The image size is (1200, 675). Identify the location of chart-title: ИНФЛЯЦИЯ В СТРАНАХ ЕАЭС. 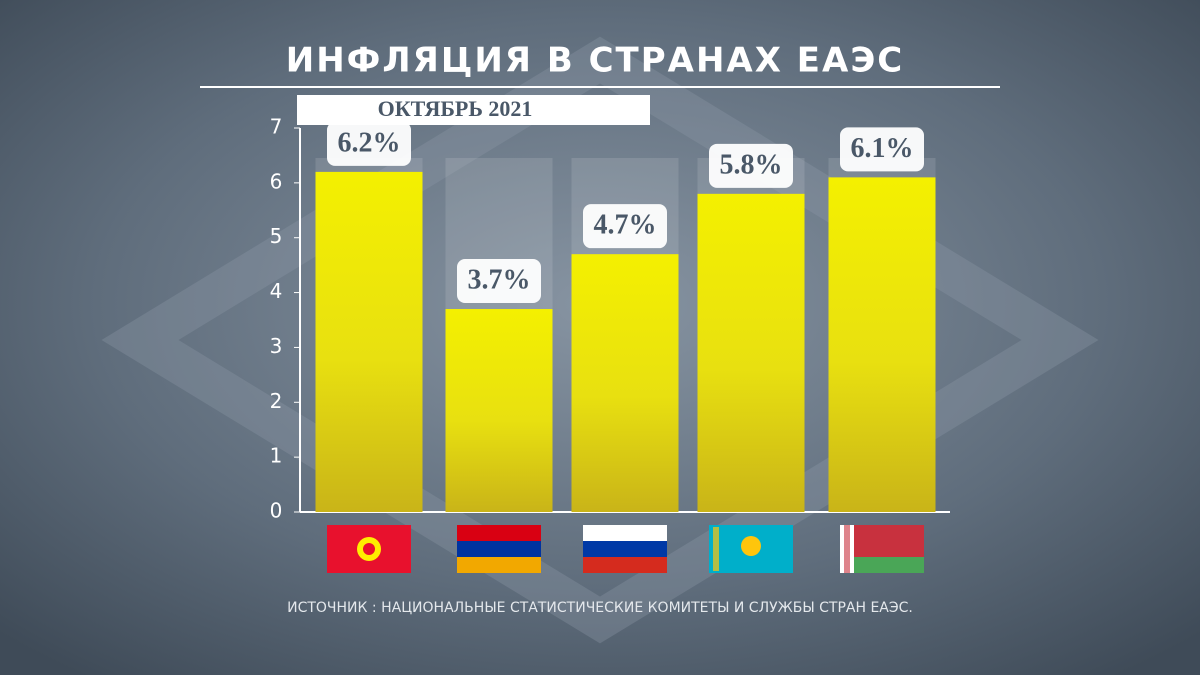
(595, 61).